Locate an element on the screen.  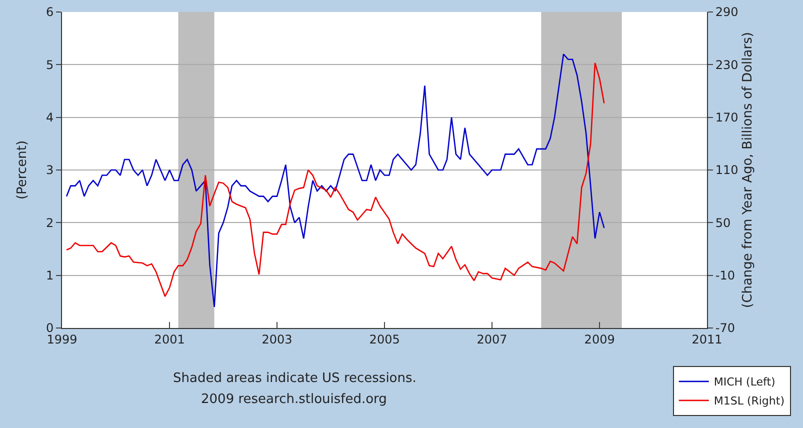
y2-tick-label: 110 is located at coordinates (726, 170).